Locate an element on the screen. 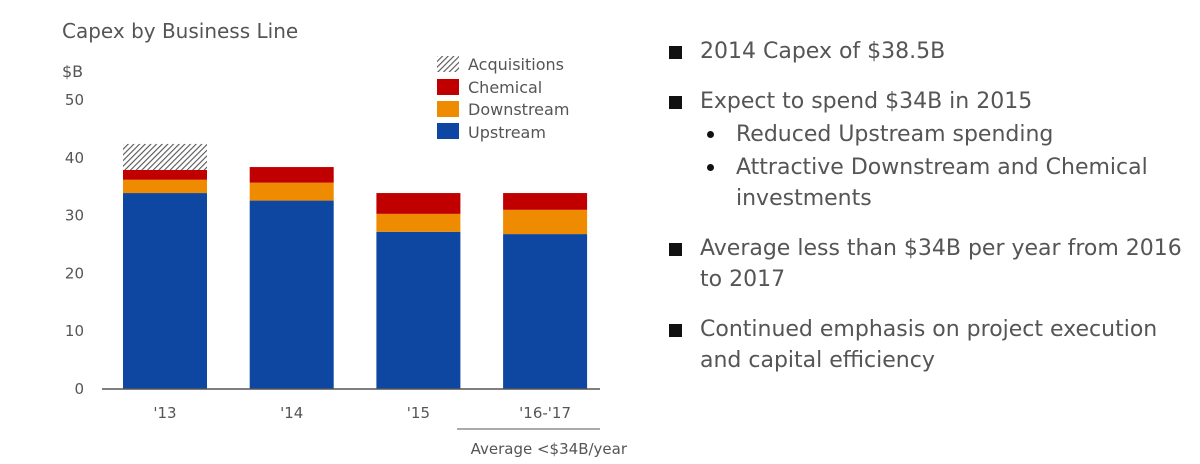  chart-title: Capex by Business Line is located at coordinates (180, 31).